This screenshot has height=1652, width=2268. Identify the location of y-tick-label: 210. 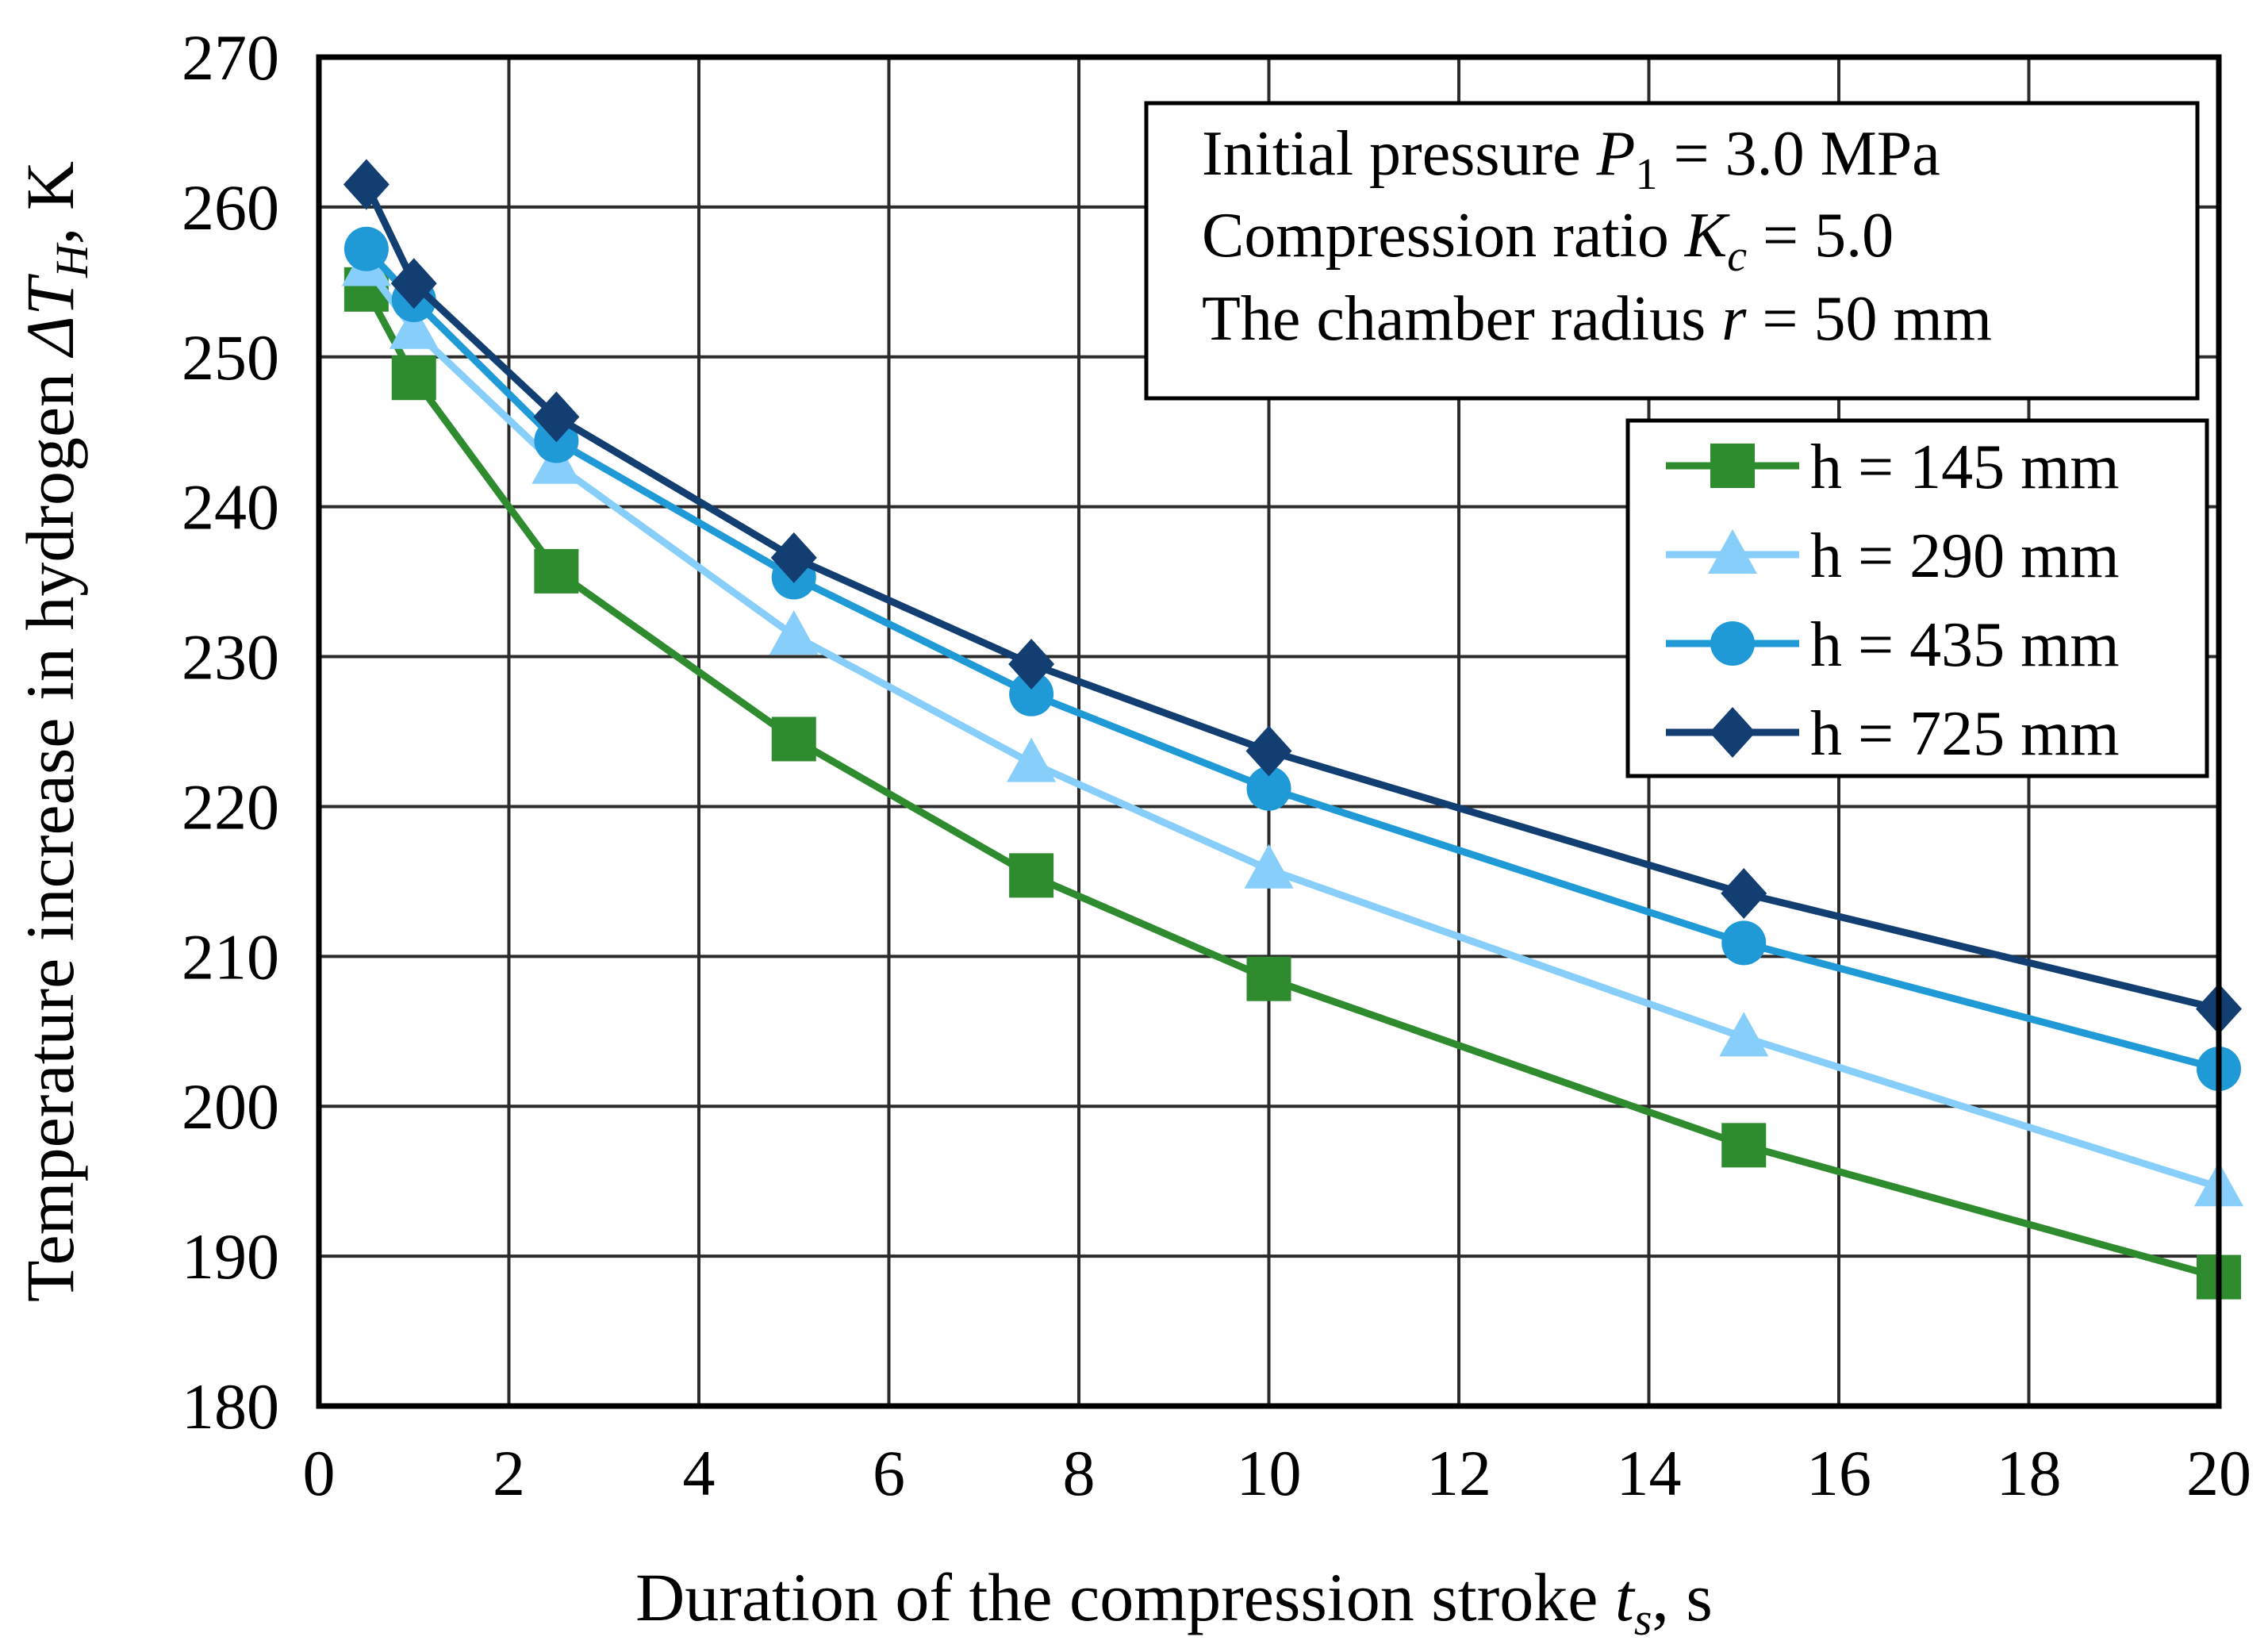
(231, 956).